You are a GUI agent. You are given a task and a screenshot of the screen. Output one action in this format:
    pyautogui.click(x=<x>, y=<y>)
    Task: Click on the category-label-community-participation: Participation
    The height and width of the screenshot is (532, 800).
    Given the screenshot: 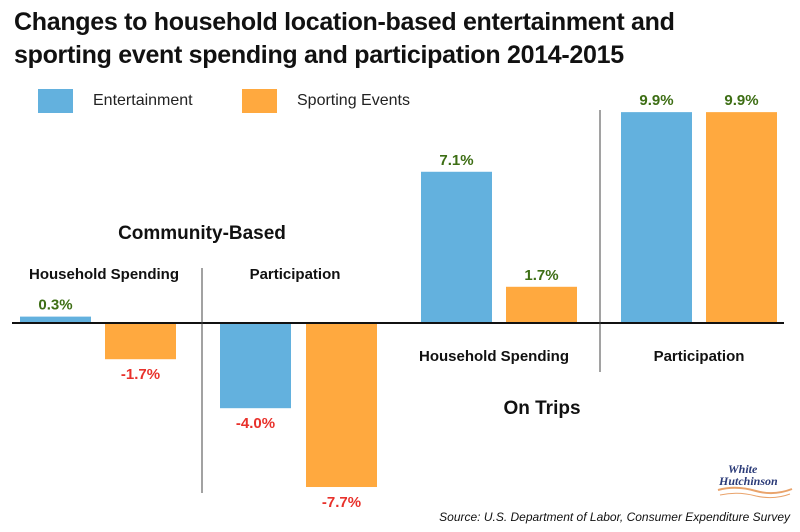 What is the action you would take?
    pyautogui.click(x=295, y=274)
    